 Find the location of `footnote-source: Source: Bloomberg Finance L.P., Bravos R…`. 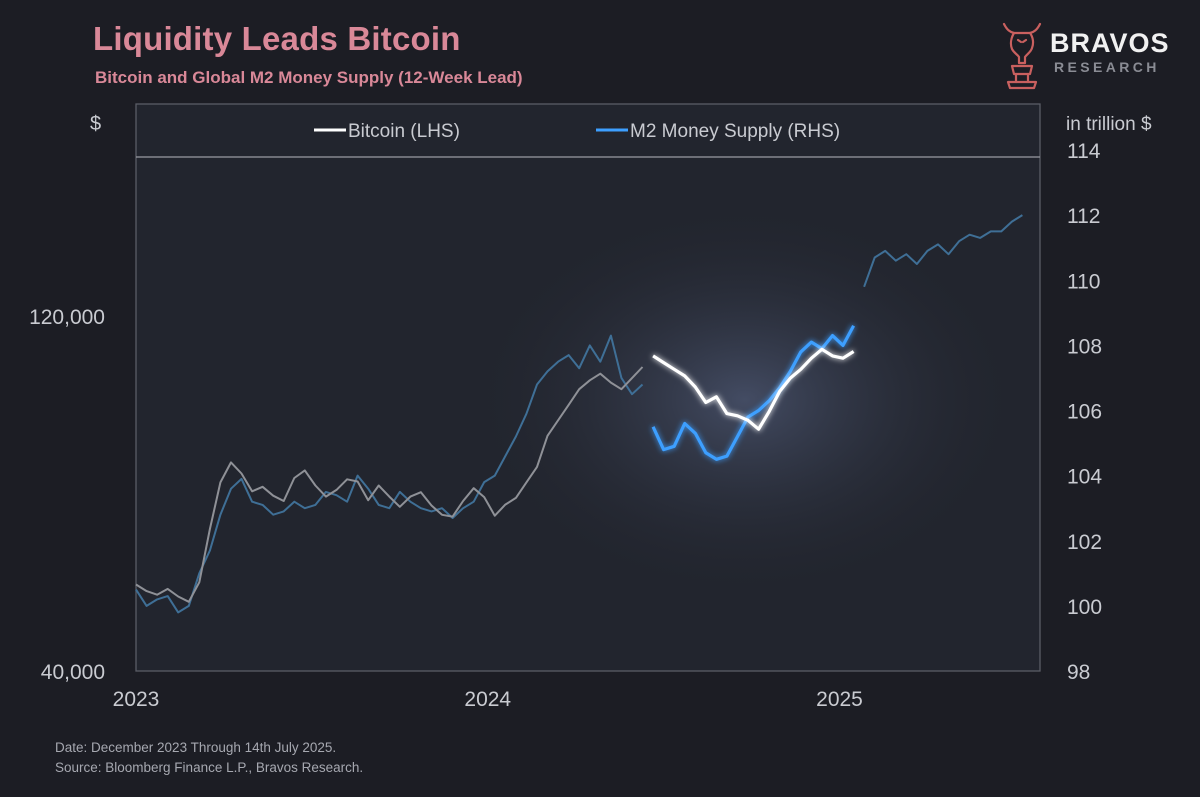

footnote-source: Source: Bloomberg Finance L.P., Bravos R… is located at coordinates (209, 767).